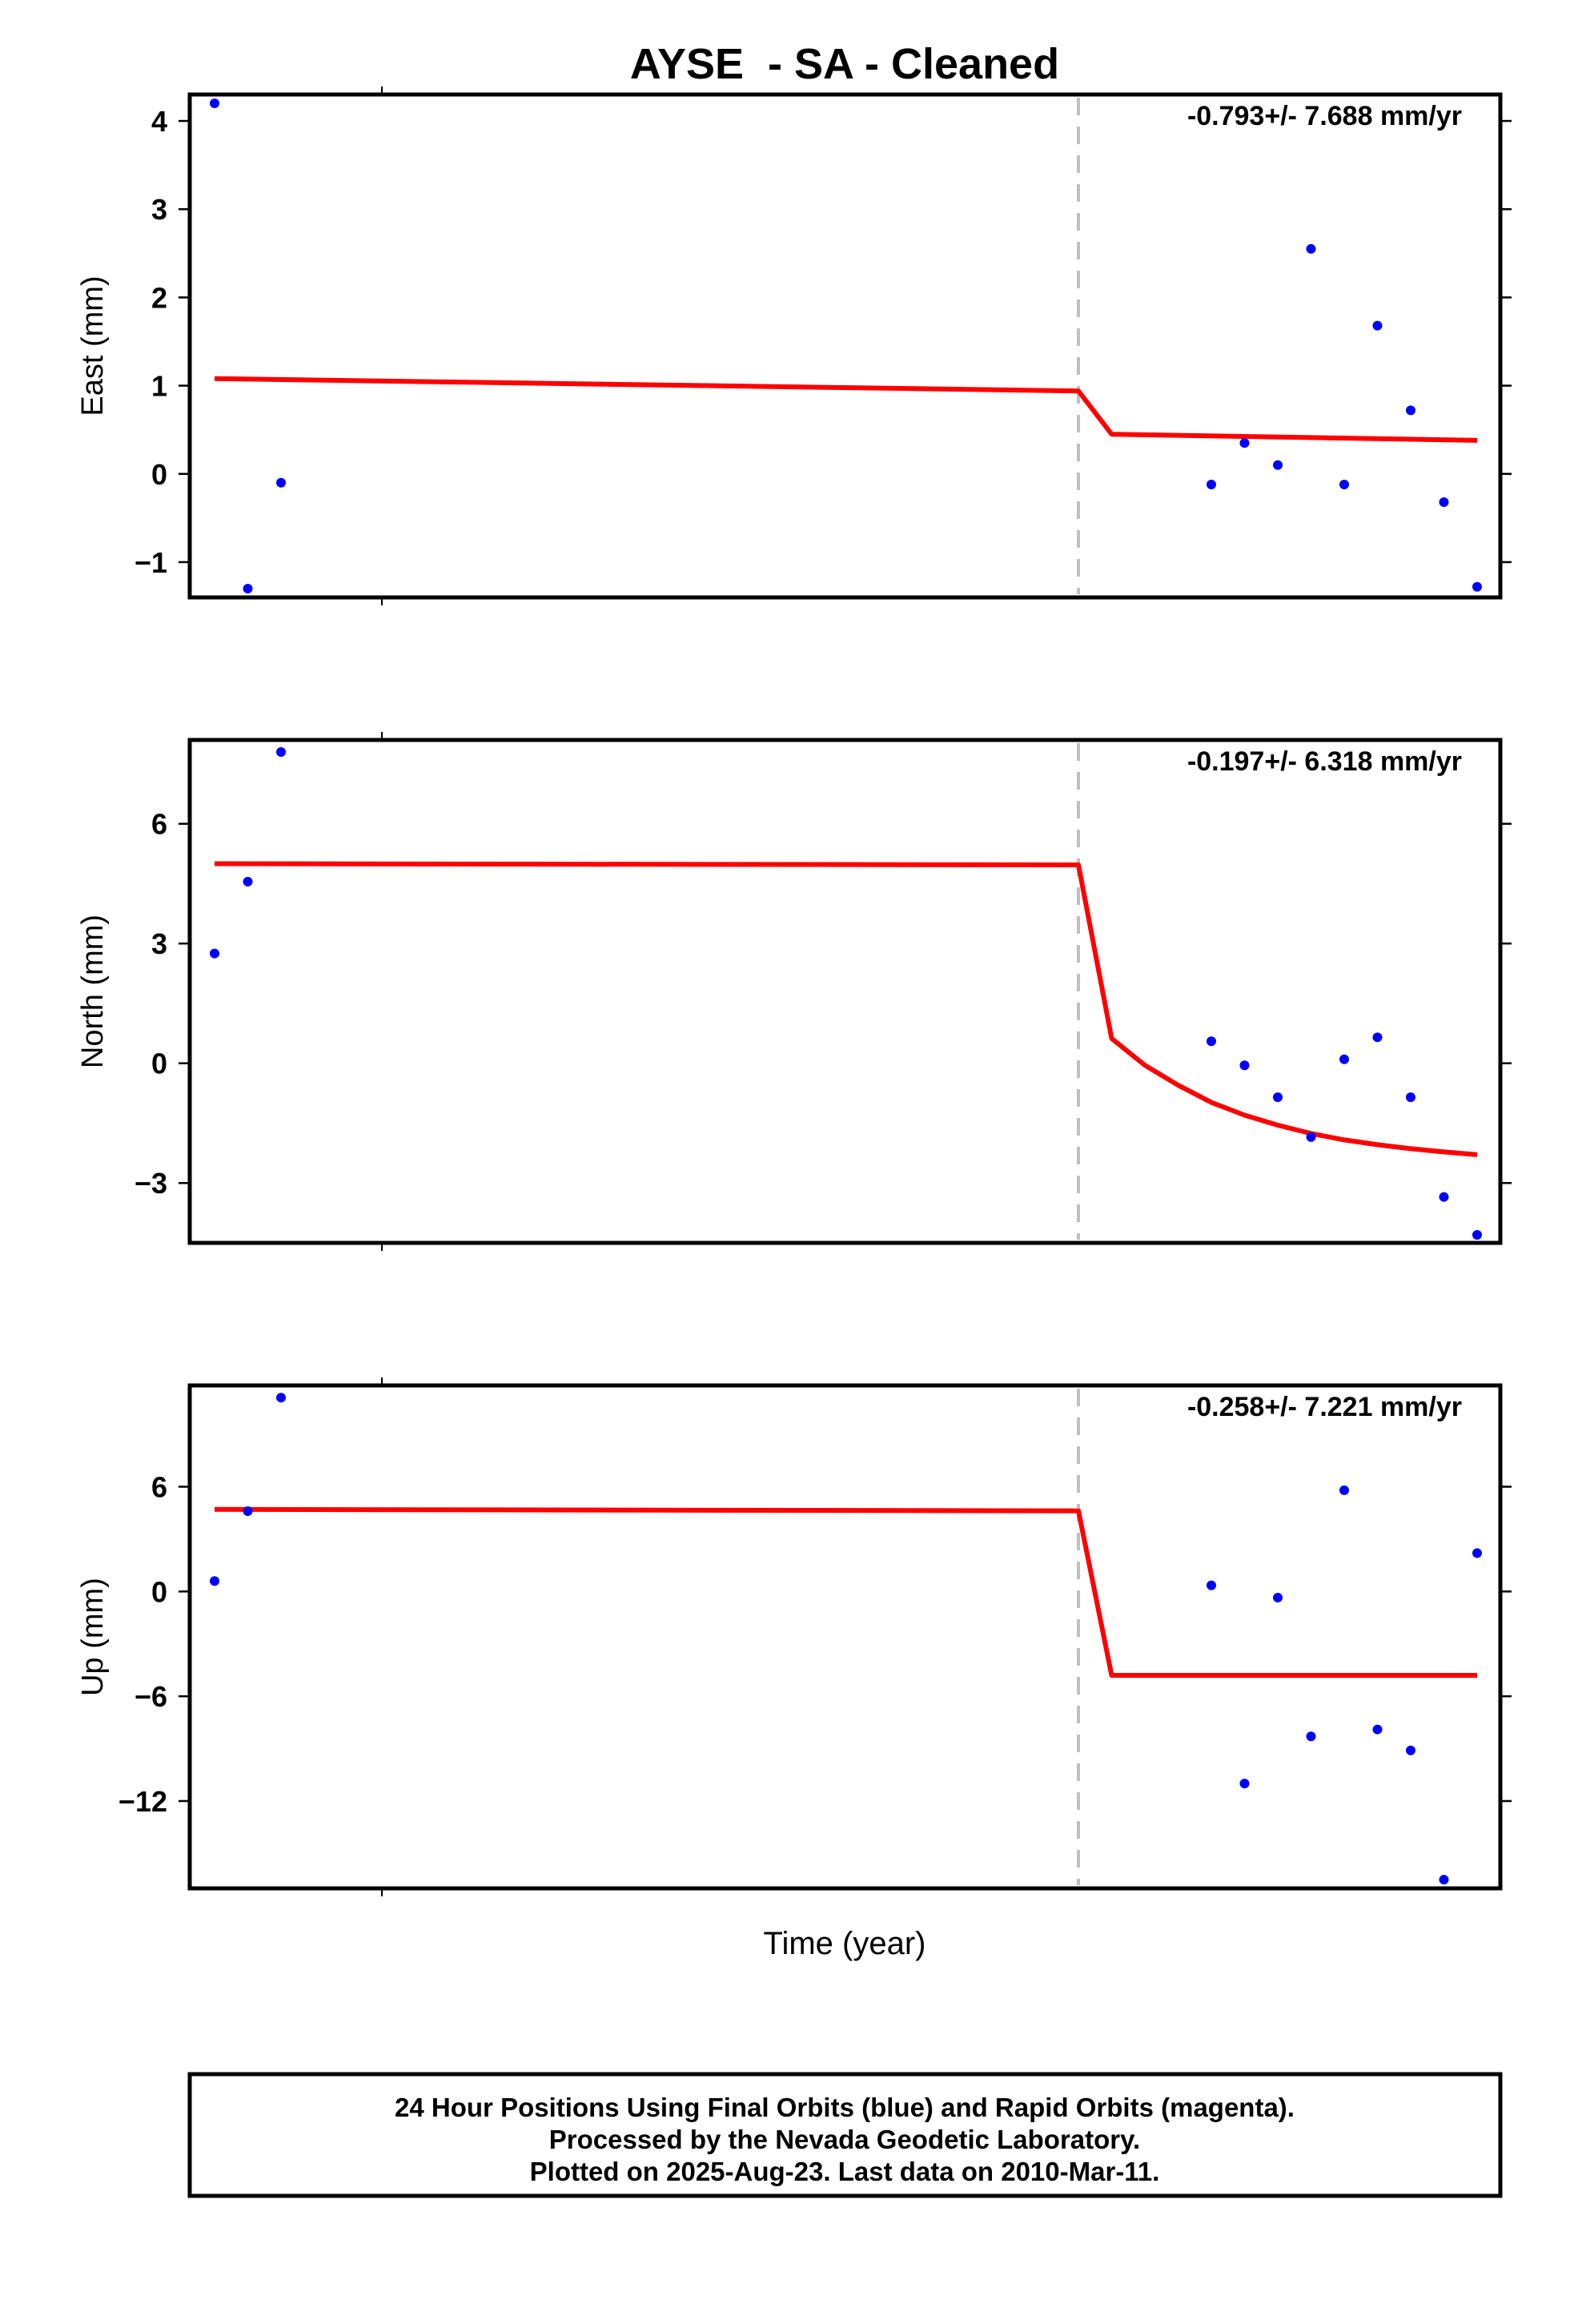 The height and width of the screenshot is (2324, 1582). What do you see at coordinates (1325, 1407) in the screenshot?
I see `rate-annotation: -0.258+/- 7.221 mm/yr` at bounding box center [1325, 1407].